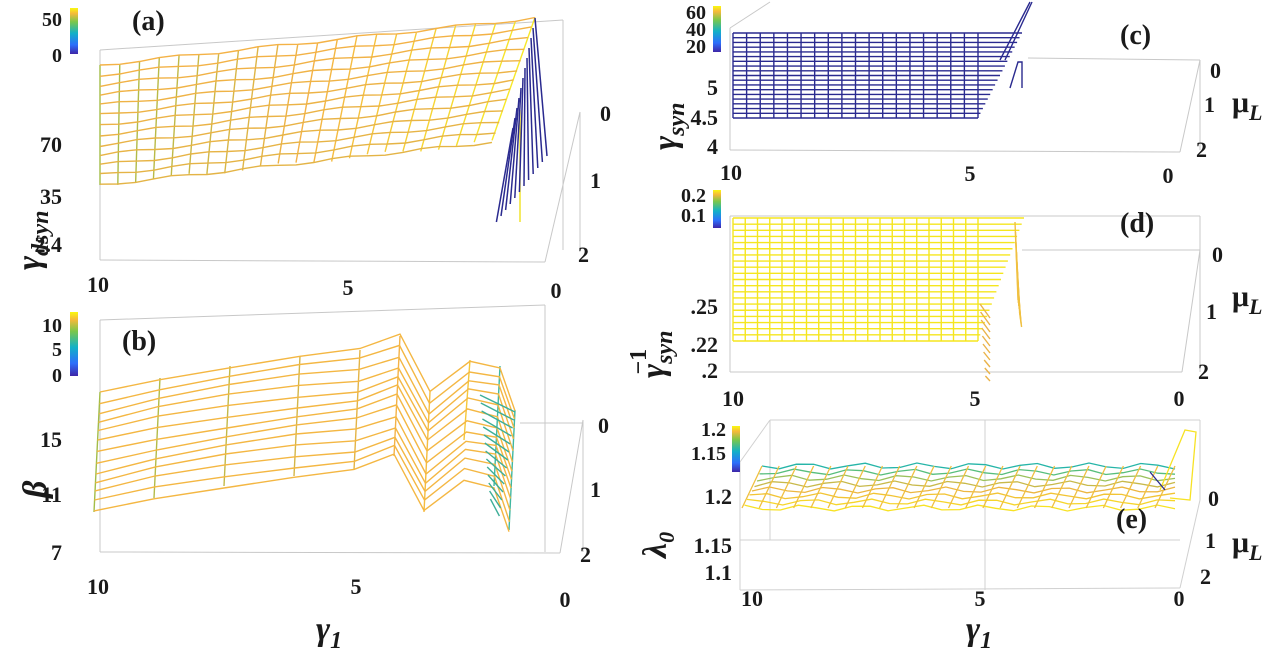 The image size is (1276, 650). Describe the element at coordinates (356, 586) in the screenshot. I see `panel-b-xtick: 5` at that location.